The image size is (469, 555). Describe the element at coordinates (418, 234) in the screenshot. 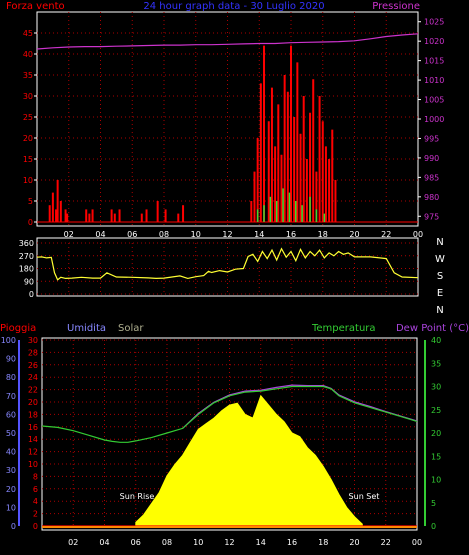

I see `wind-x-tick-label: 00` at that location.